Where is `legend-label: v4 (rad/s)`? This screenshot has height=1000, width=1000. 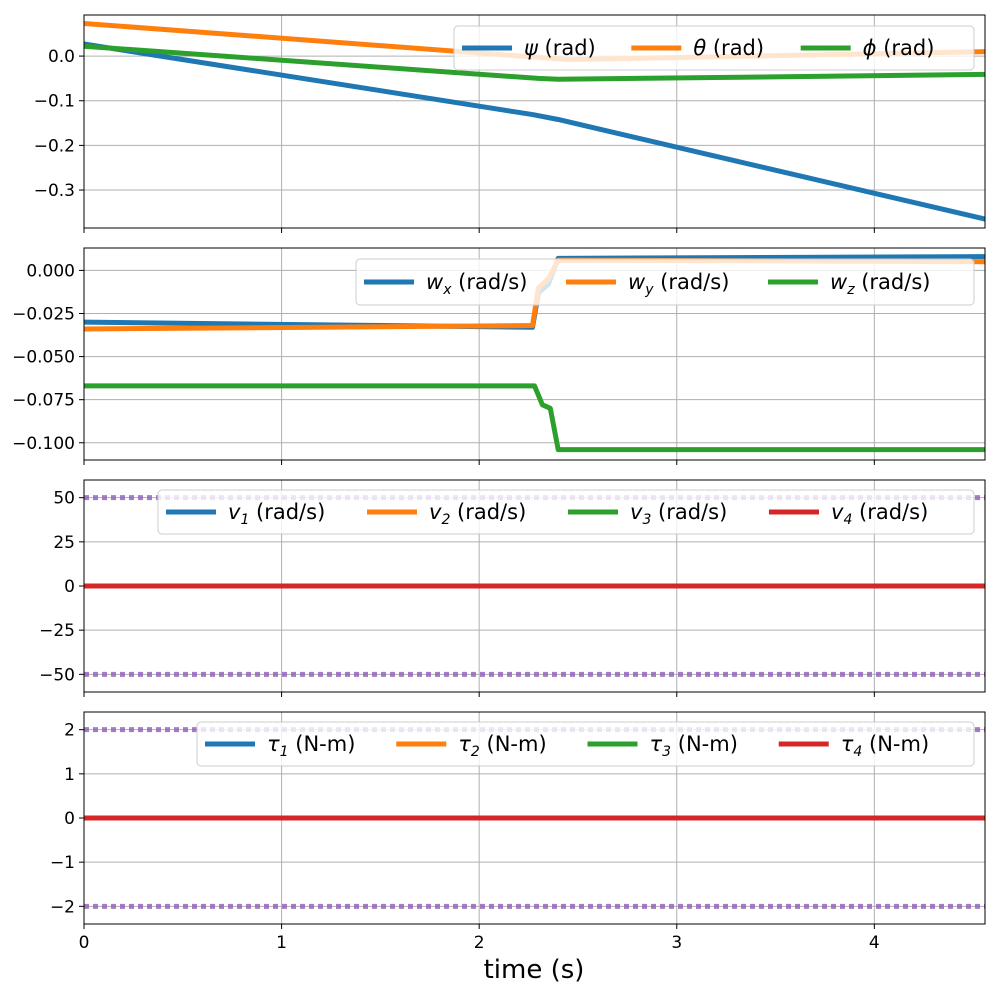 legend-label: v4 (rad/s) is located at coordinates (879, 514).